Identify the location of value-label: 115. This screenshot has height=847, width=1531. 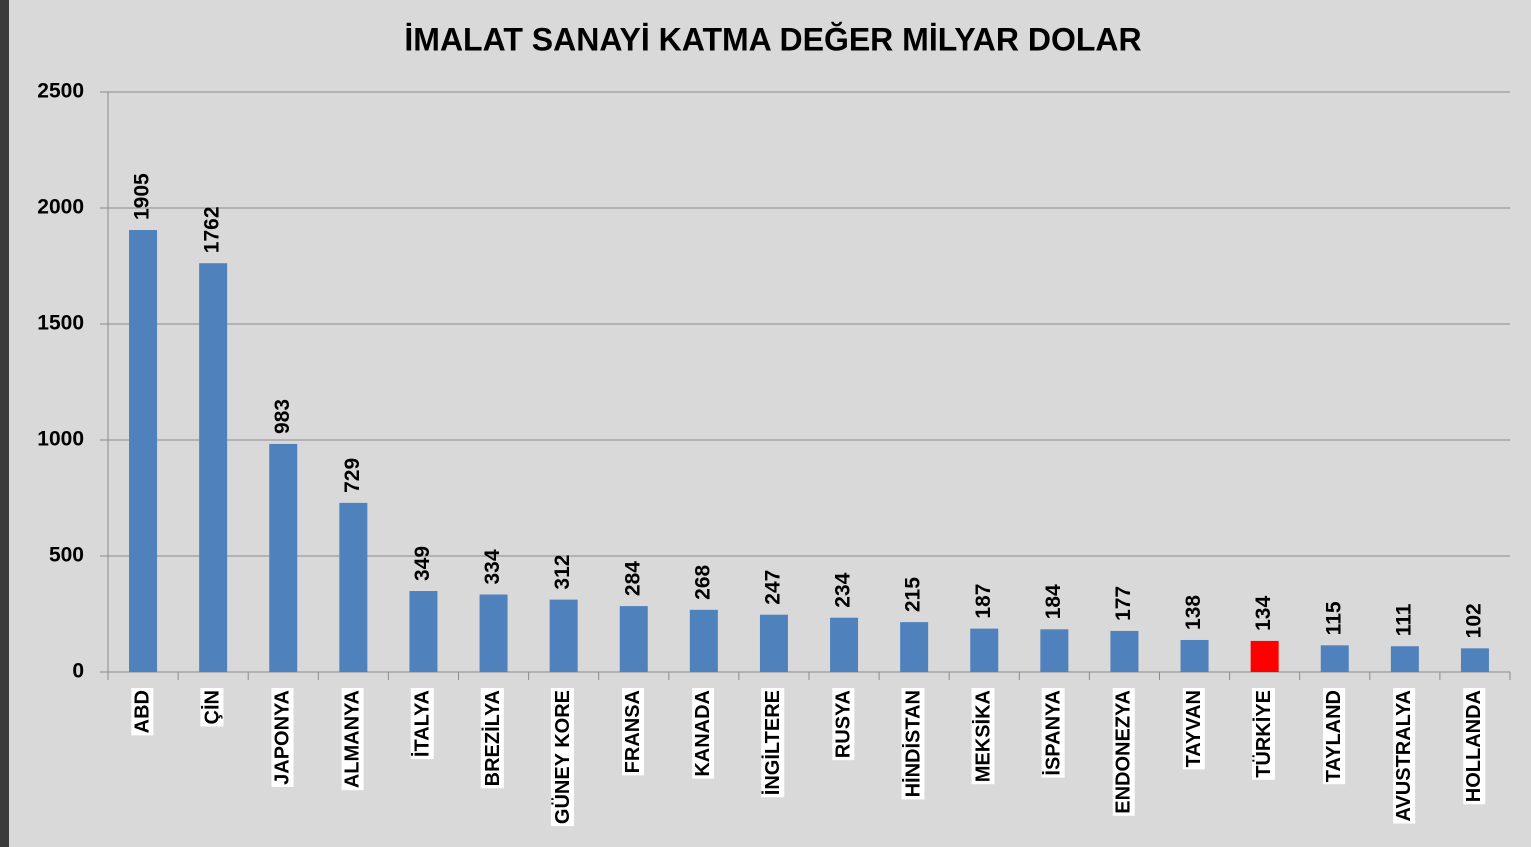
(1333, 618).